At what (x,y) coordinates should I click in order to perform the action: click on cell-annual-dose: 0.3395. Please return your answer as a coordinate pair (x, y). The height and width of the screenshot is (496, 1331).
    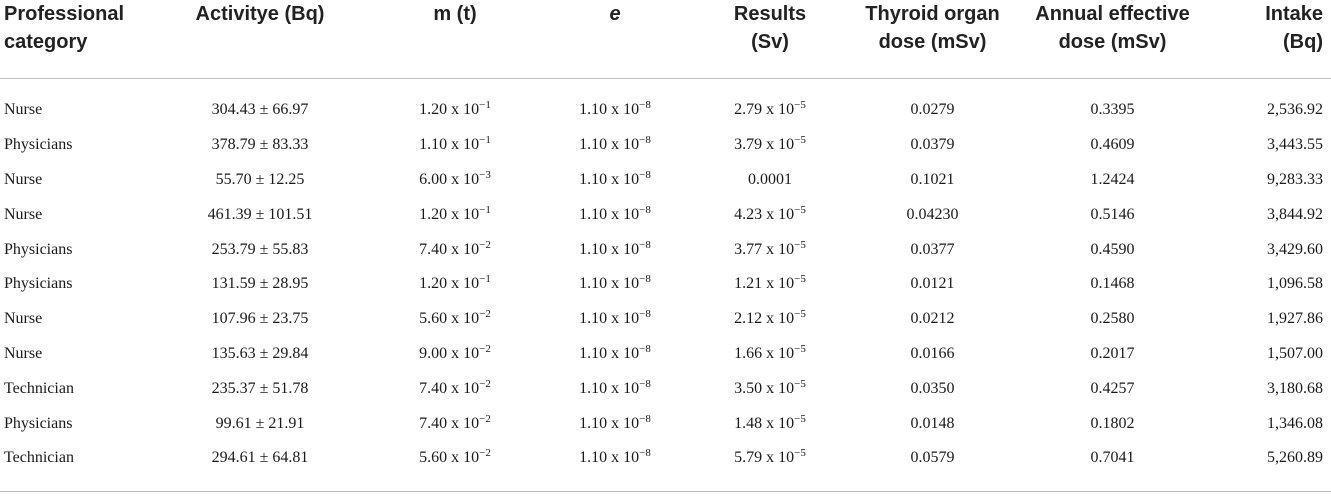
    Looking at the image, I should click on (1112, 110).